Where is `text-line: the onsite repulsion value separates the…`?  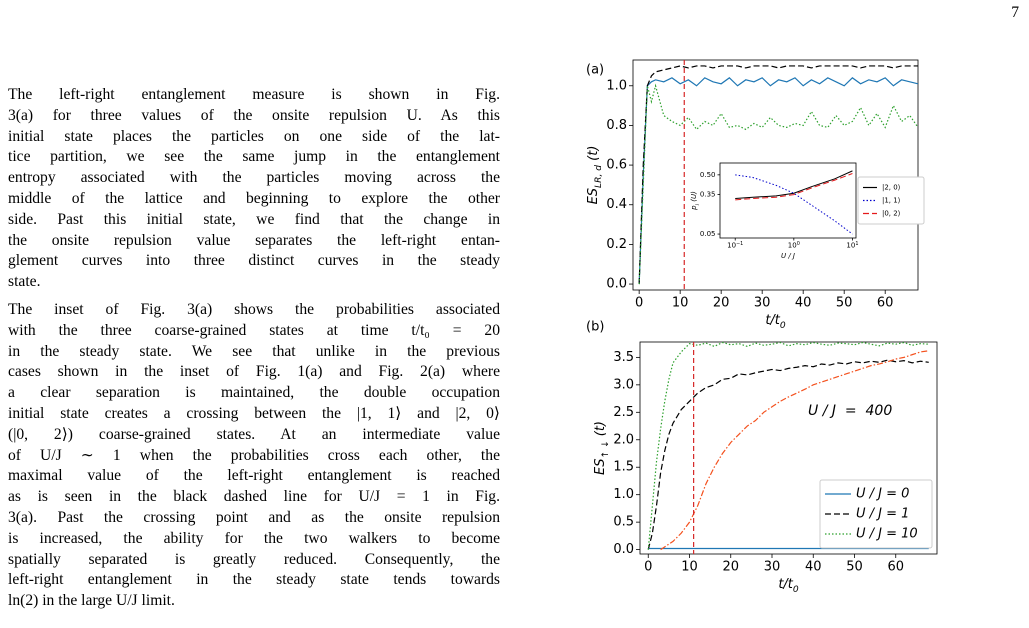
text-line: the onsite repulsion value separates the… is located at coordinates (254, 240).